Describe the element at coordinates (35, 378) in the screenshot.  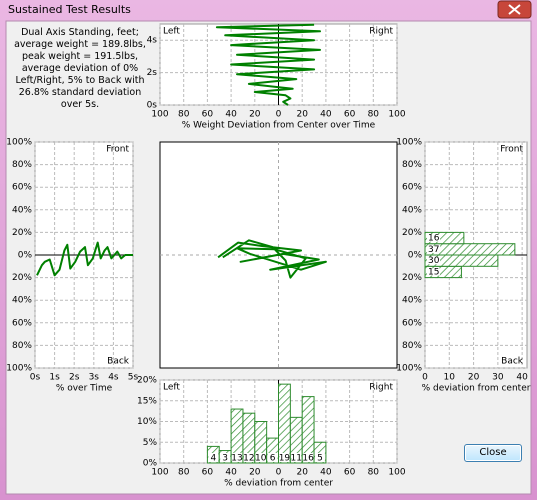
I see `x-tick-label: 0s` at that location.